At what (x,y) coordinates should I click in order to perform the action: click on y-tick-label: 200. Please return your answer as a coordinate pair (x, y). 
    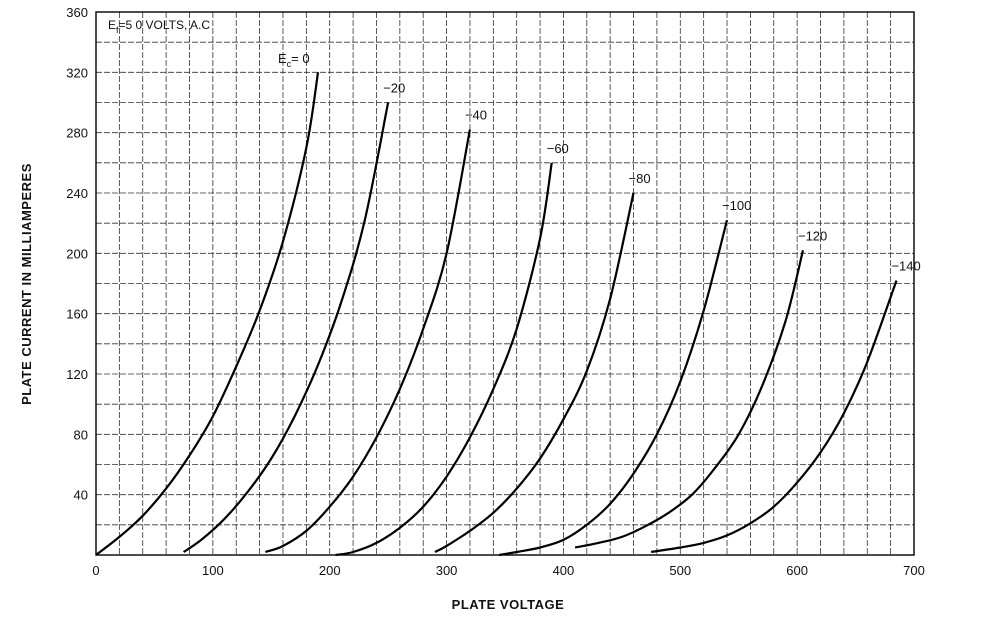
    Looking at the image, I should click on (77, 253).